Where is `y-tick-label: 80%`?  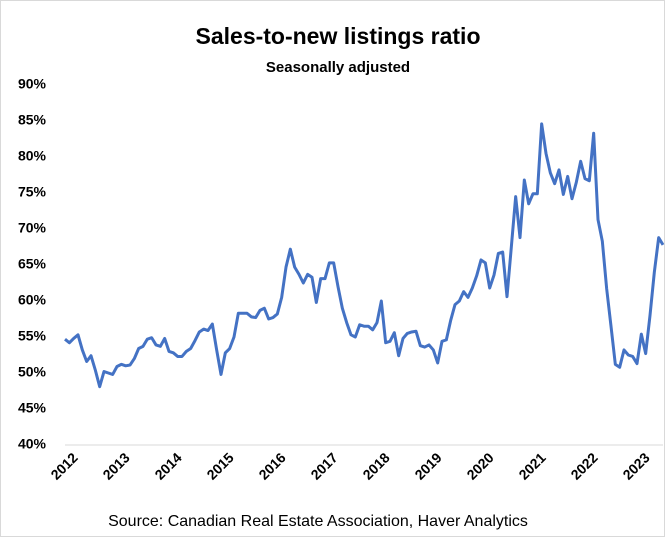
y-tick-label: 80% is located at coordinates (32, 156).